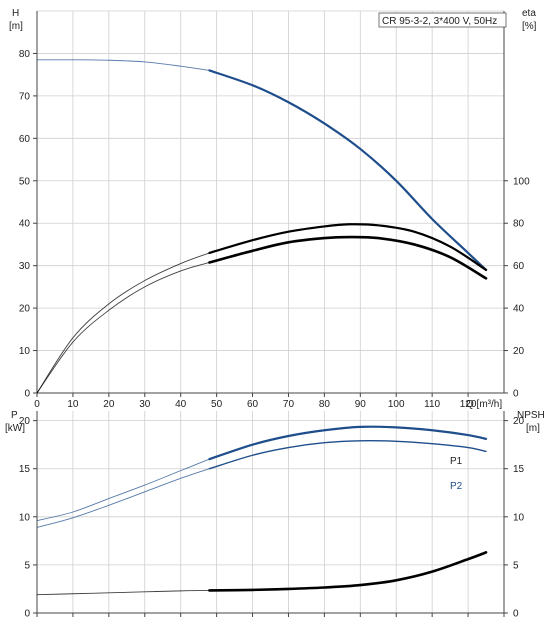  What do you see at coordinates (25, 96) in the screenshot?
I see `top-left-tick-label: 70` at bounding box center [25, 96].